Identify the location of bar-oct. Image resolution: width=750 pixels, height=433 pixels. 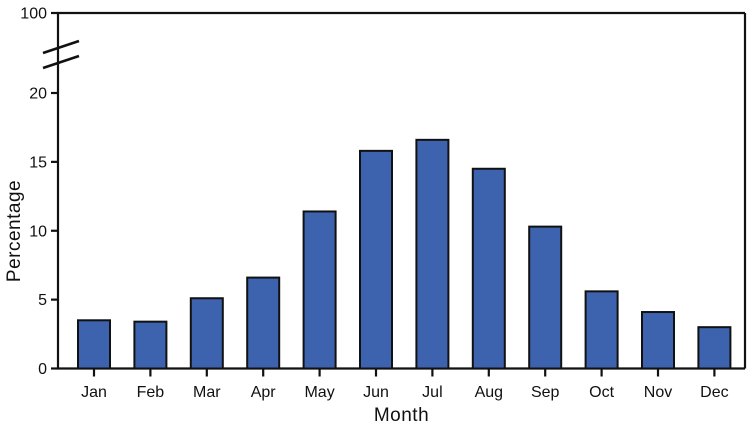
(601, 330).